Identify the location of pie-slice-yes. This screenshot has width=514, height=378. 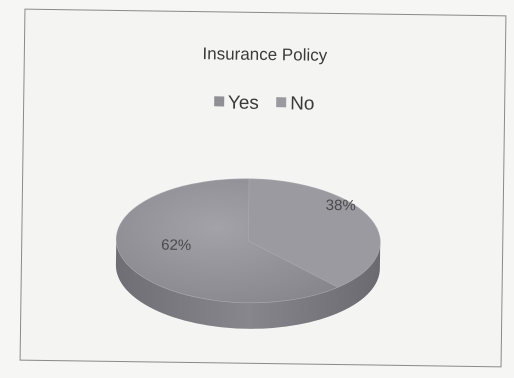
(227, 241).